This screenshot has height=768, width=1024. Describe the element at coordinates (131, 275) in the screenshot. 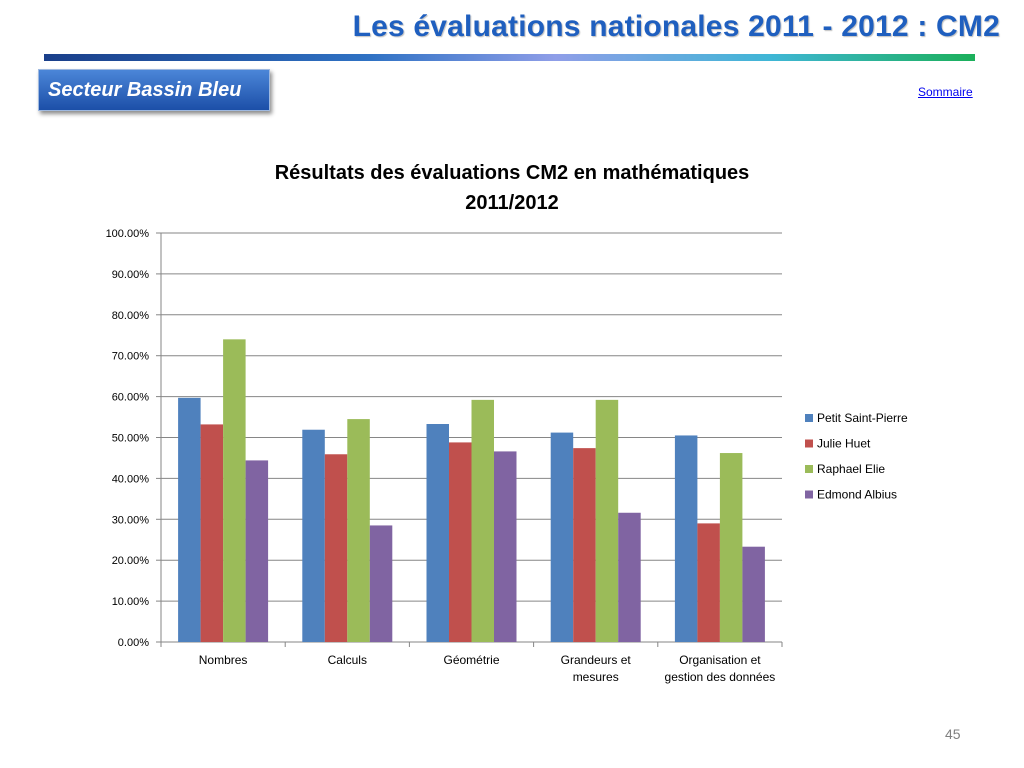

I see `y-tick-label: 90.00%` at that location.